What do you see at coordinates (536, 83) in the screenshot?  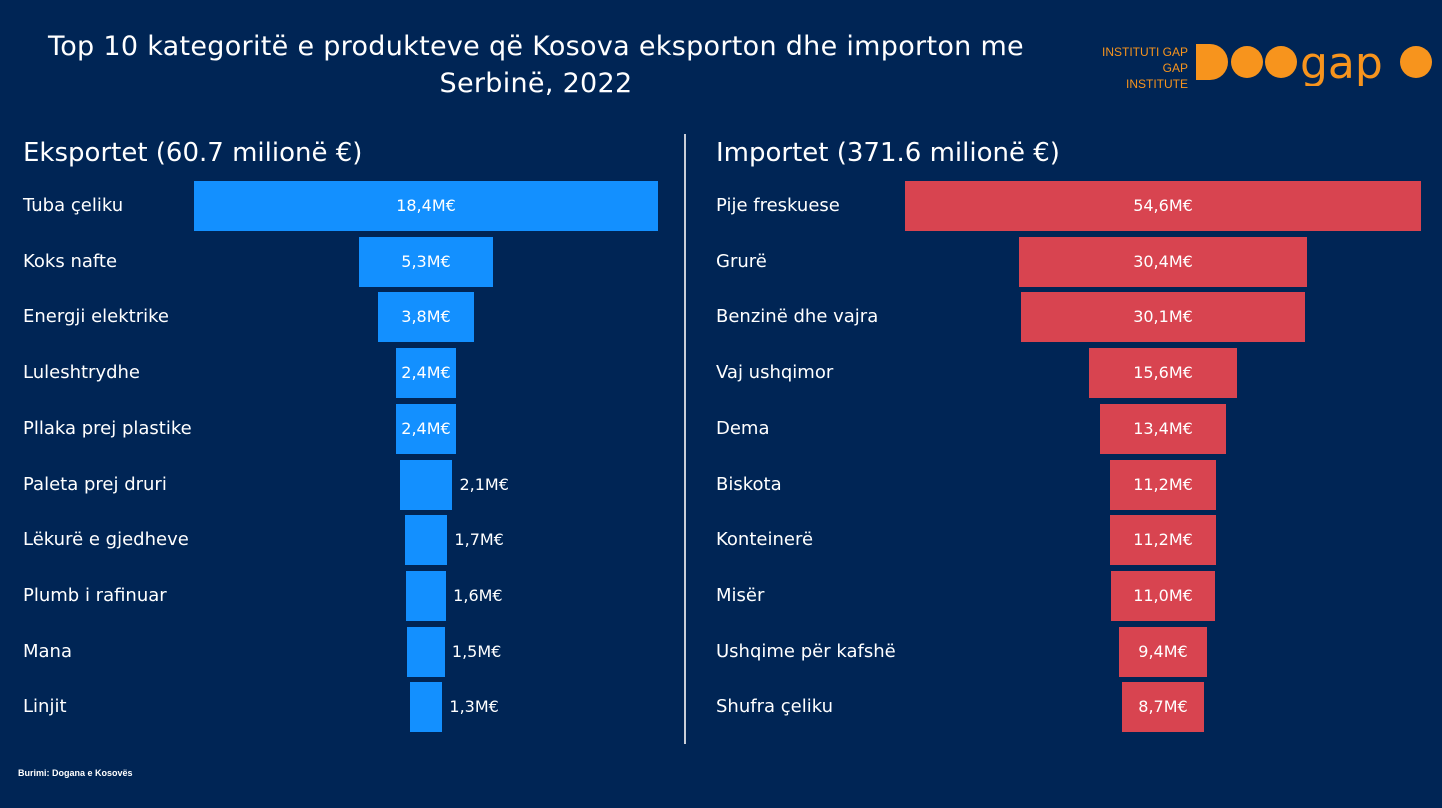 I see `chart-title-line2: Serbinë, 2022` at bounding box center [536, 83].